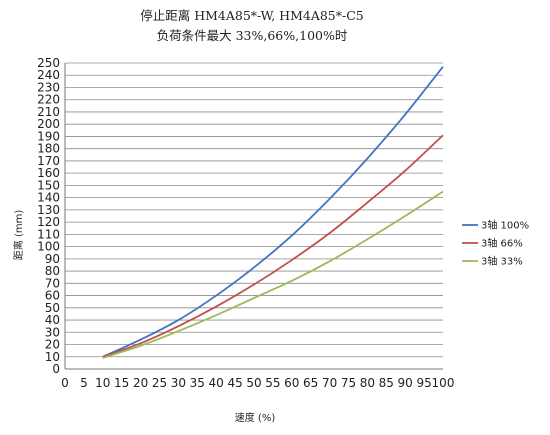 Image resolution: width=550 pixels, height=435 pixels. Describe the element at coordinates (48, 198) in the screenshot. I see `y-tick-label: 140` at that location.